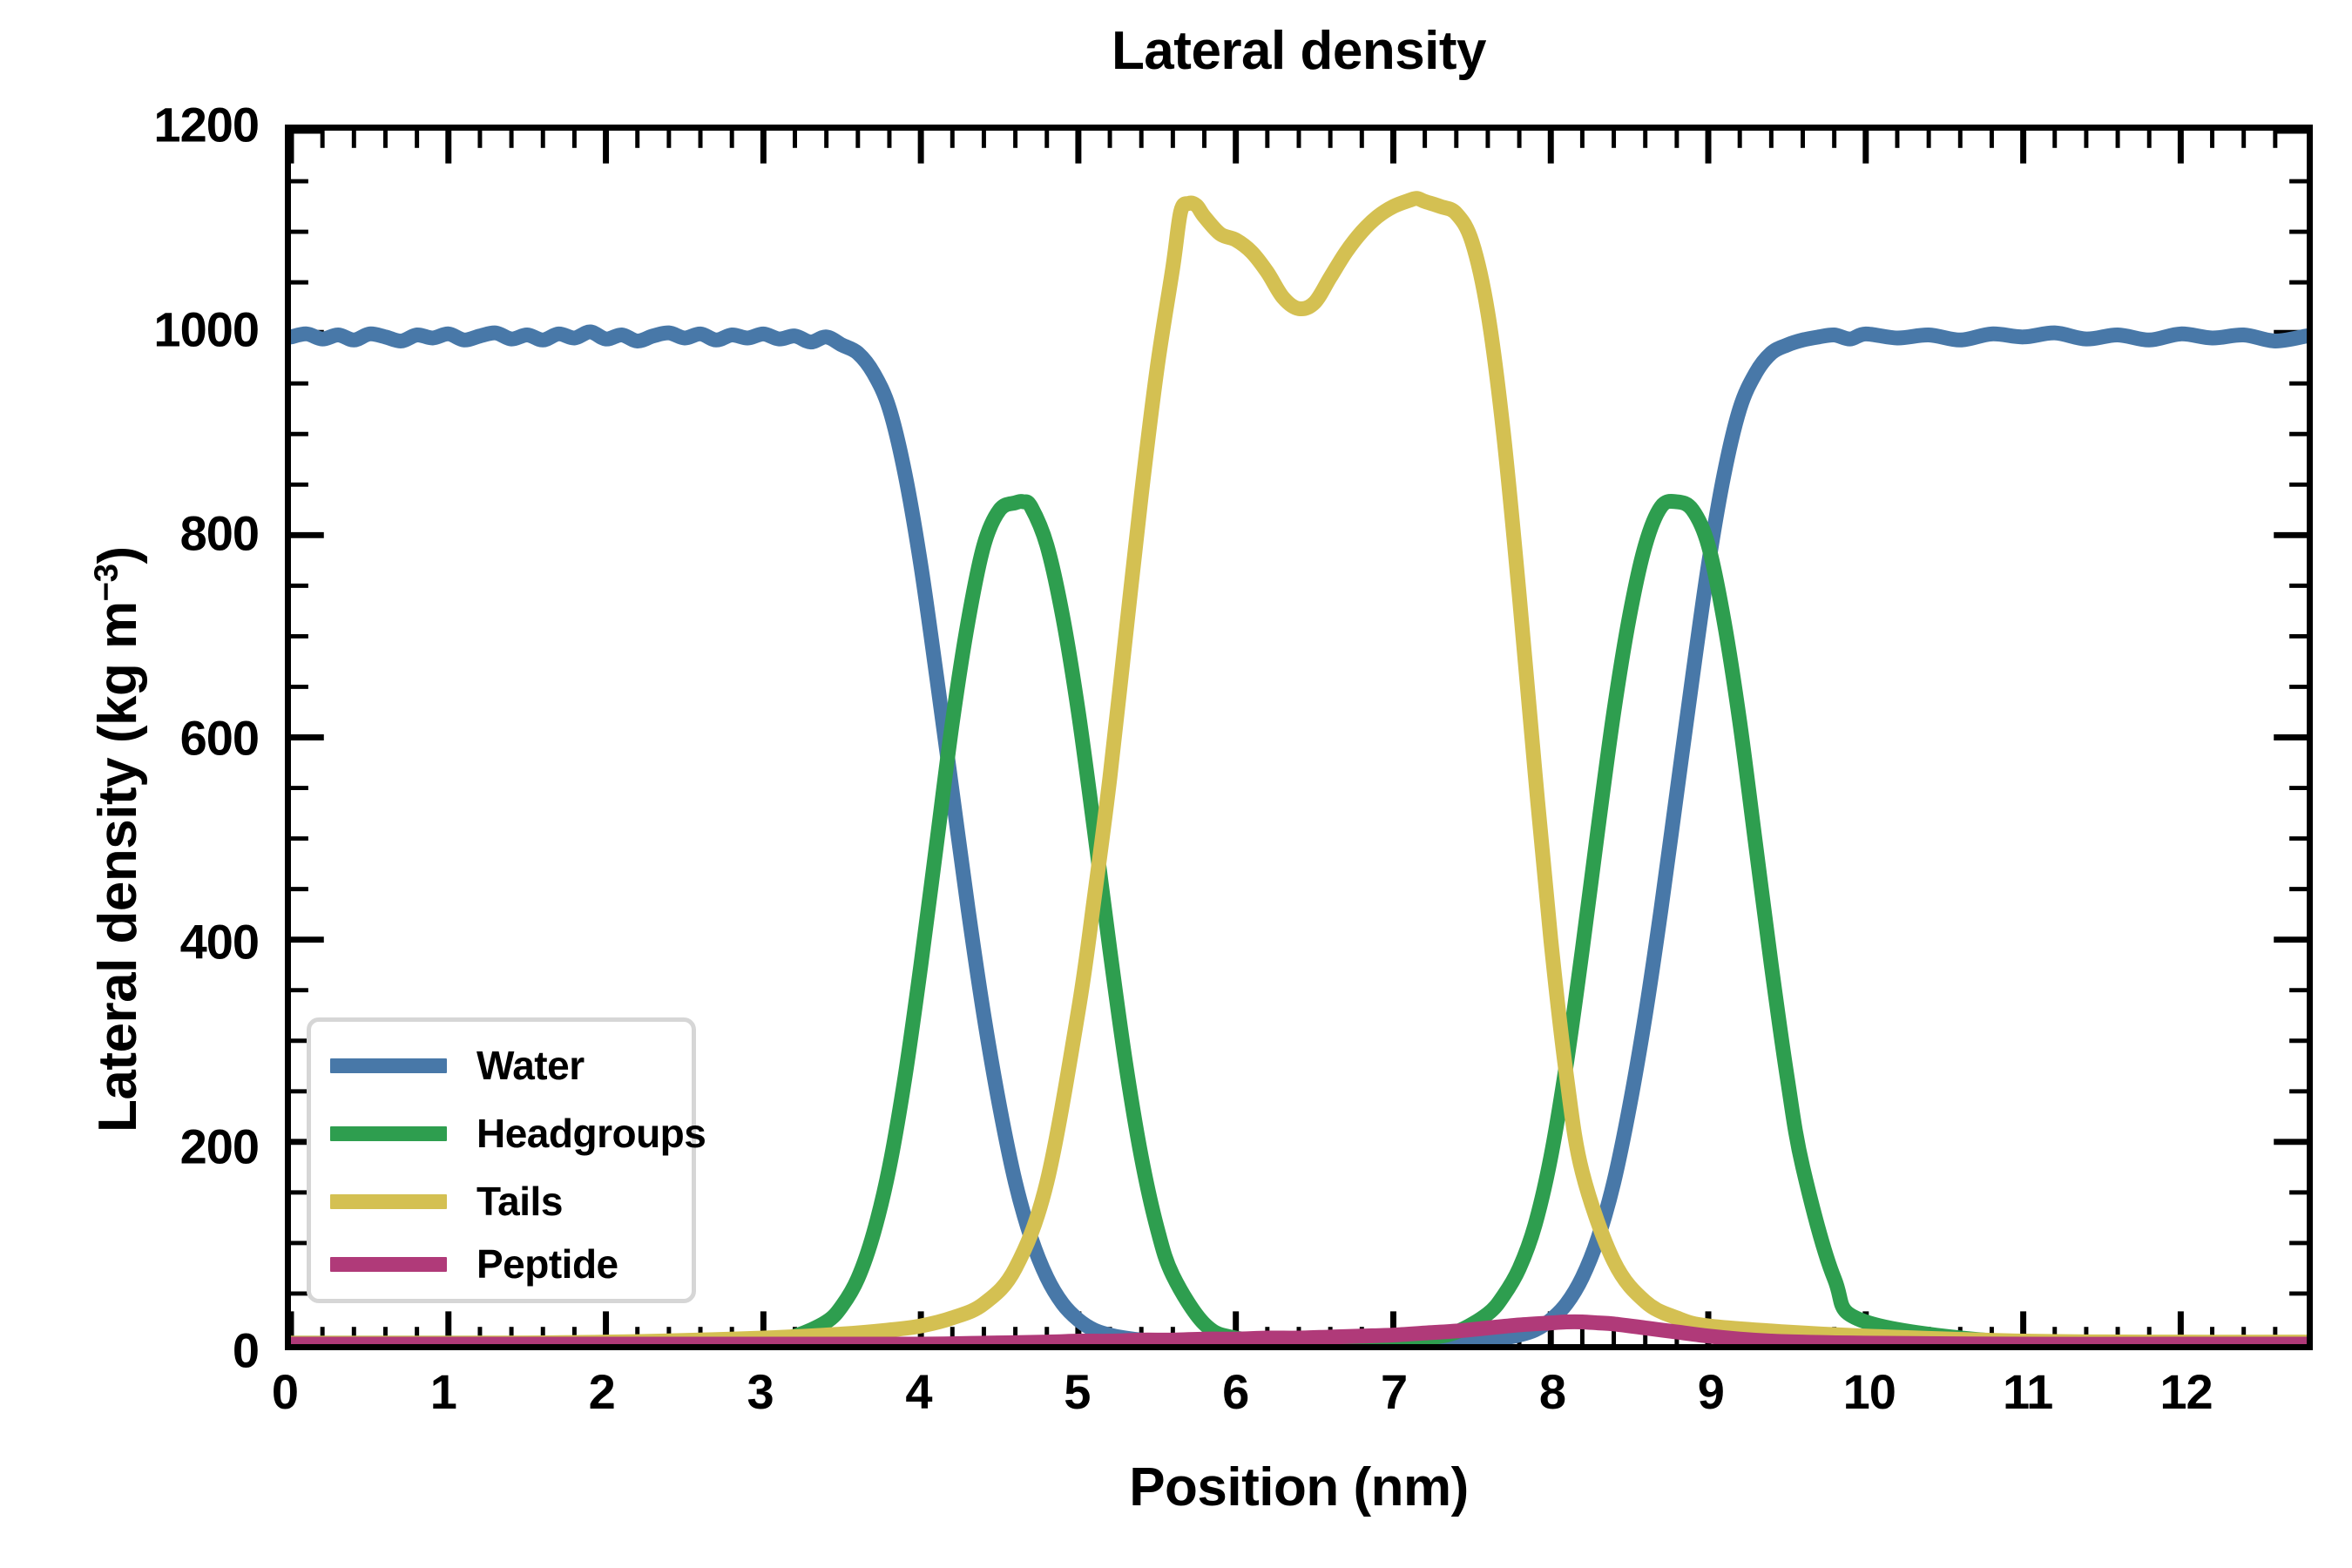 This screenshot has height=1568, width=2352. I want to click on y-tick-label: 1200, so click(206, 125).